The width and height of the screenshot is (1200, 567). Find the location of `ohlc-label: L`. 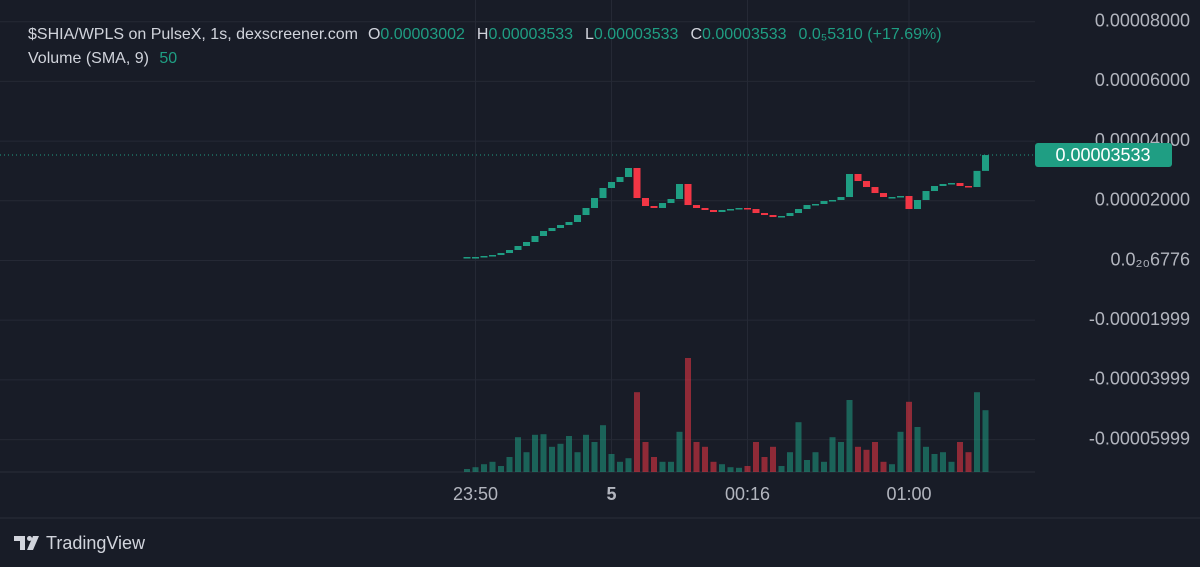

ohlc-label: L is located at coordinates (589, 34).